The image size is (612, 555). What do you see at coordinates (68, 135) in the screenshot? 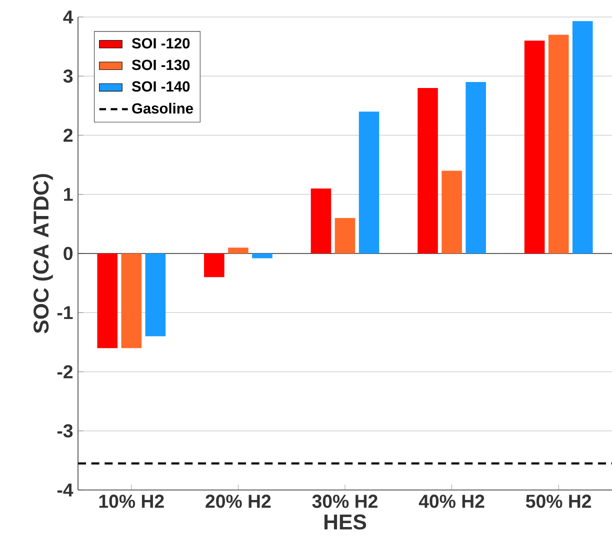
I see `y-tick-label: 2` at bounding box center [68, 135].